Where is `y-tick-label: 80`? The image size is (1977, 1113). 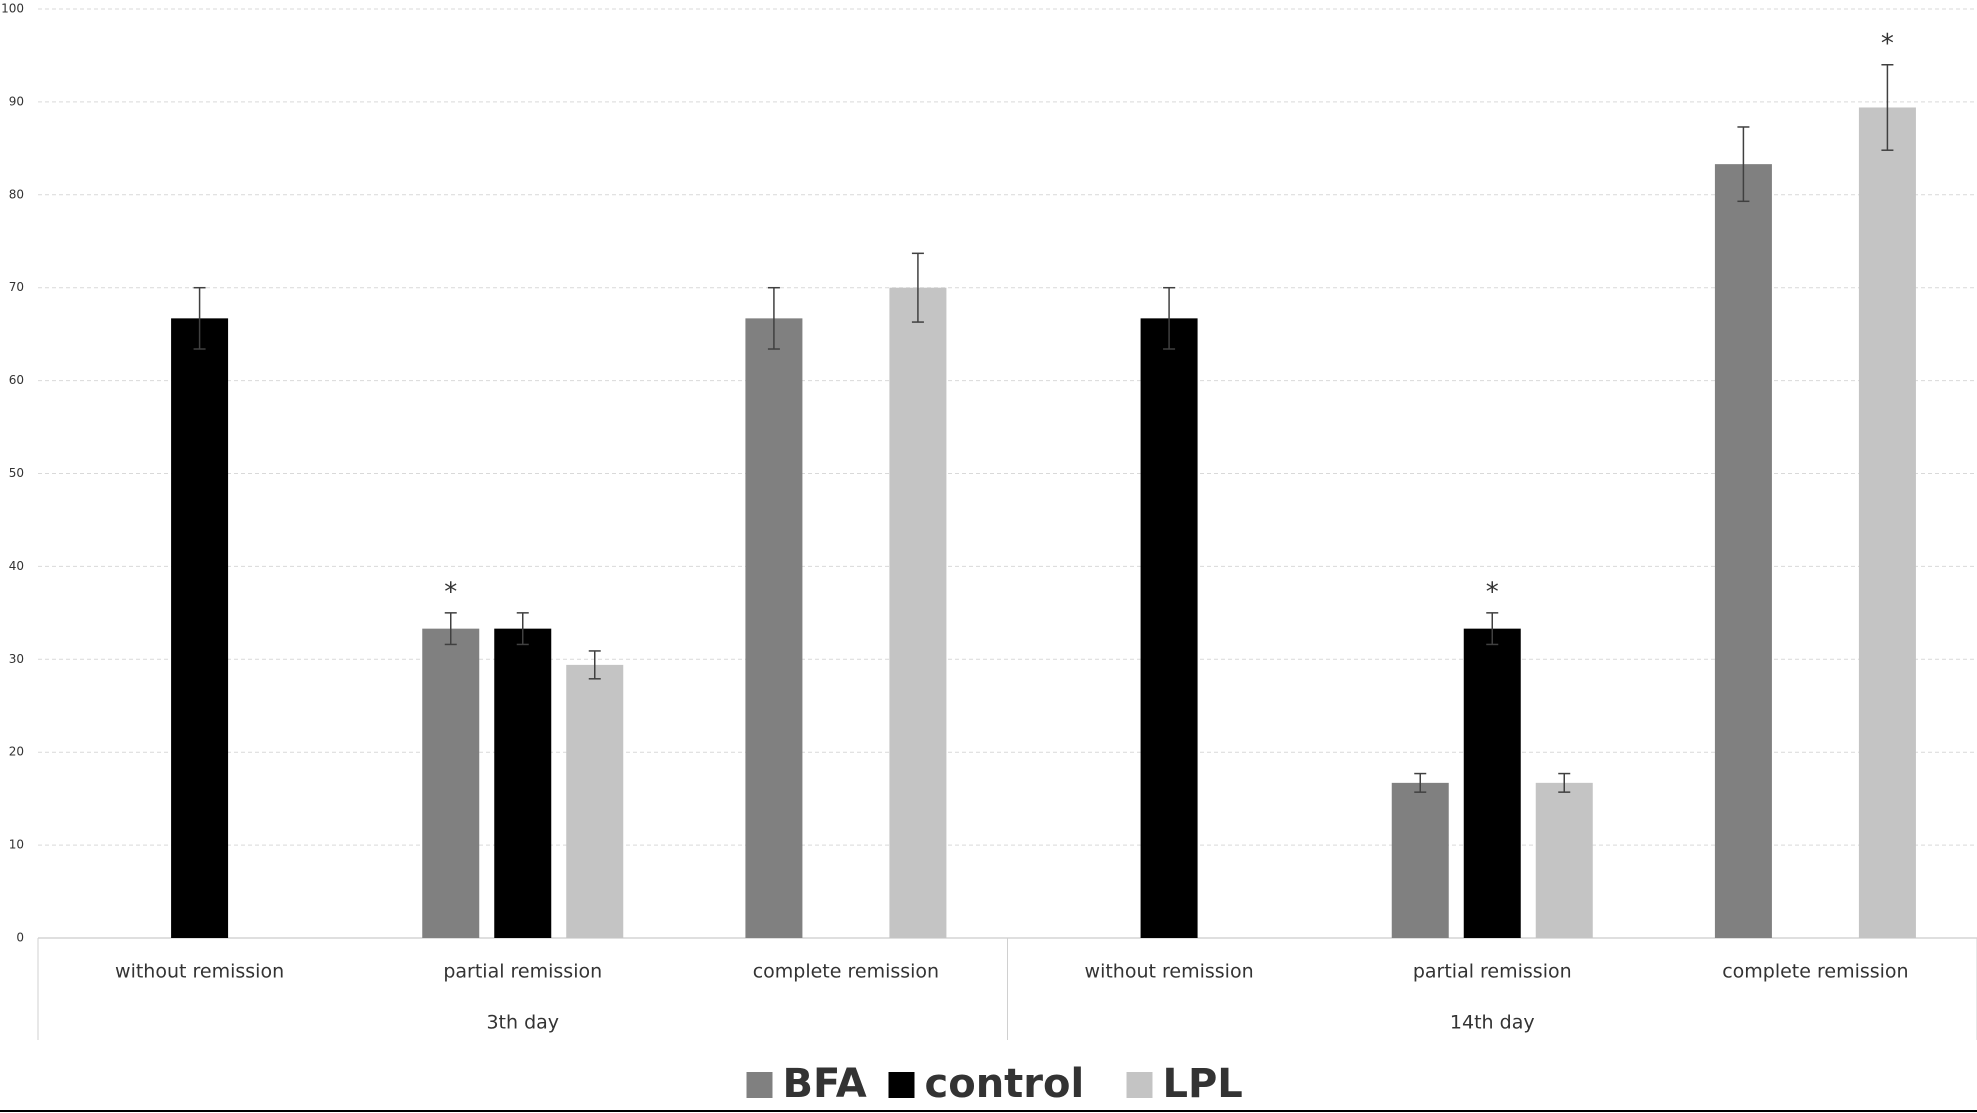 y-tick-label: 80 is located at coordinates (16, 194).